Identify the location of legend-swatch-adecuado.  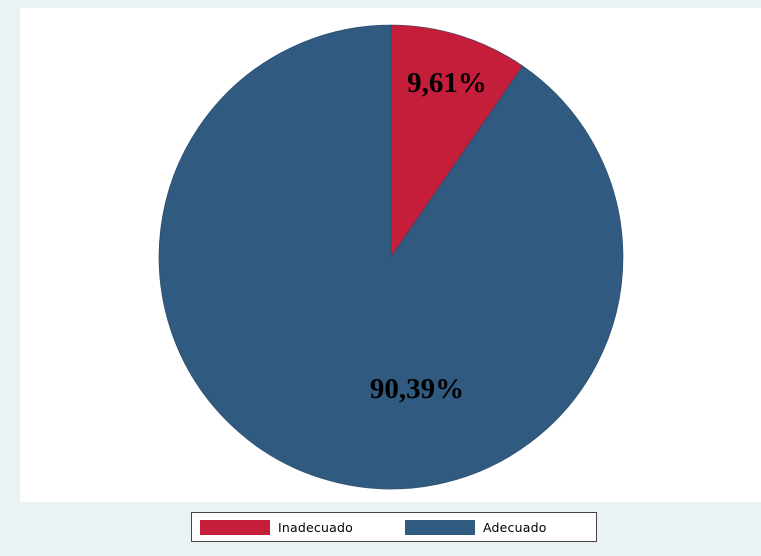
(440, 527).